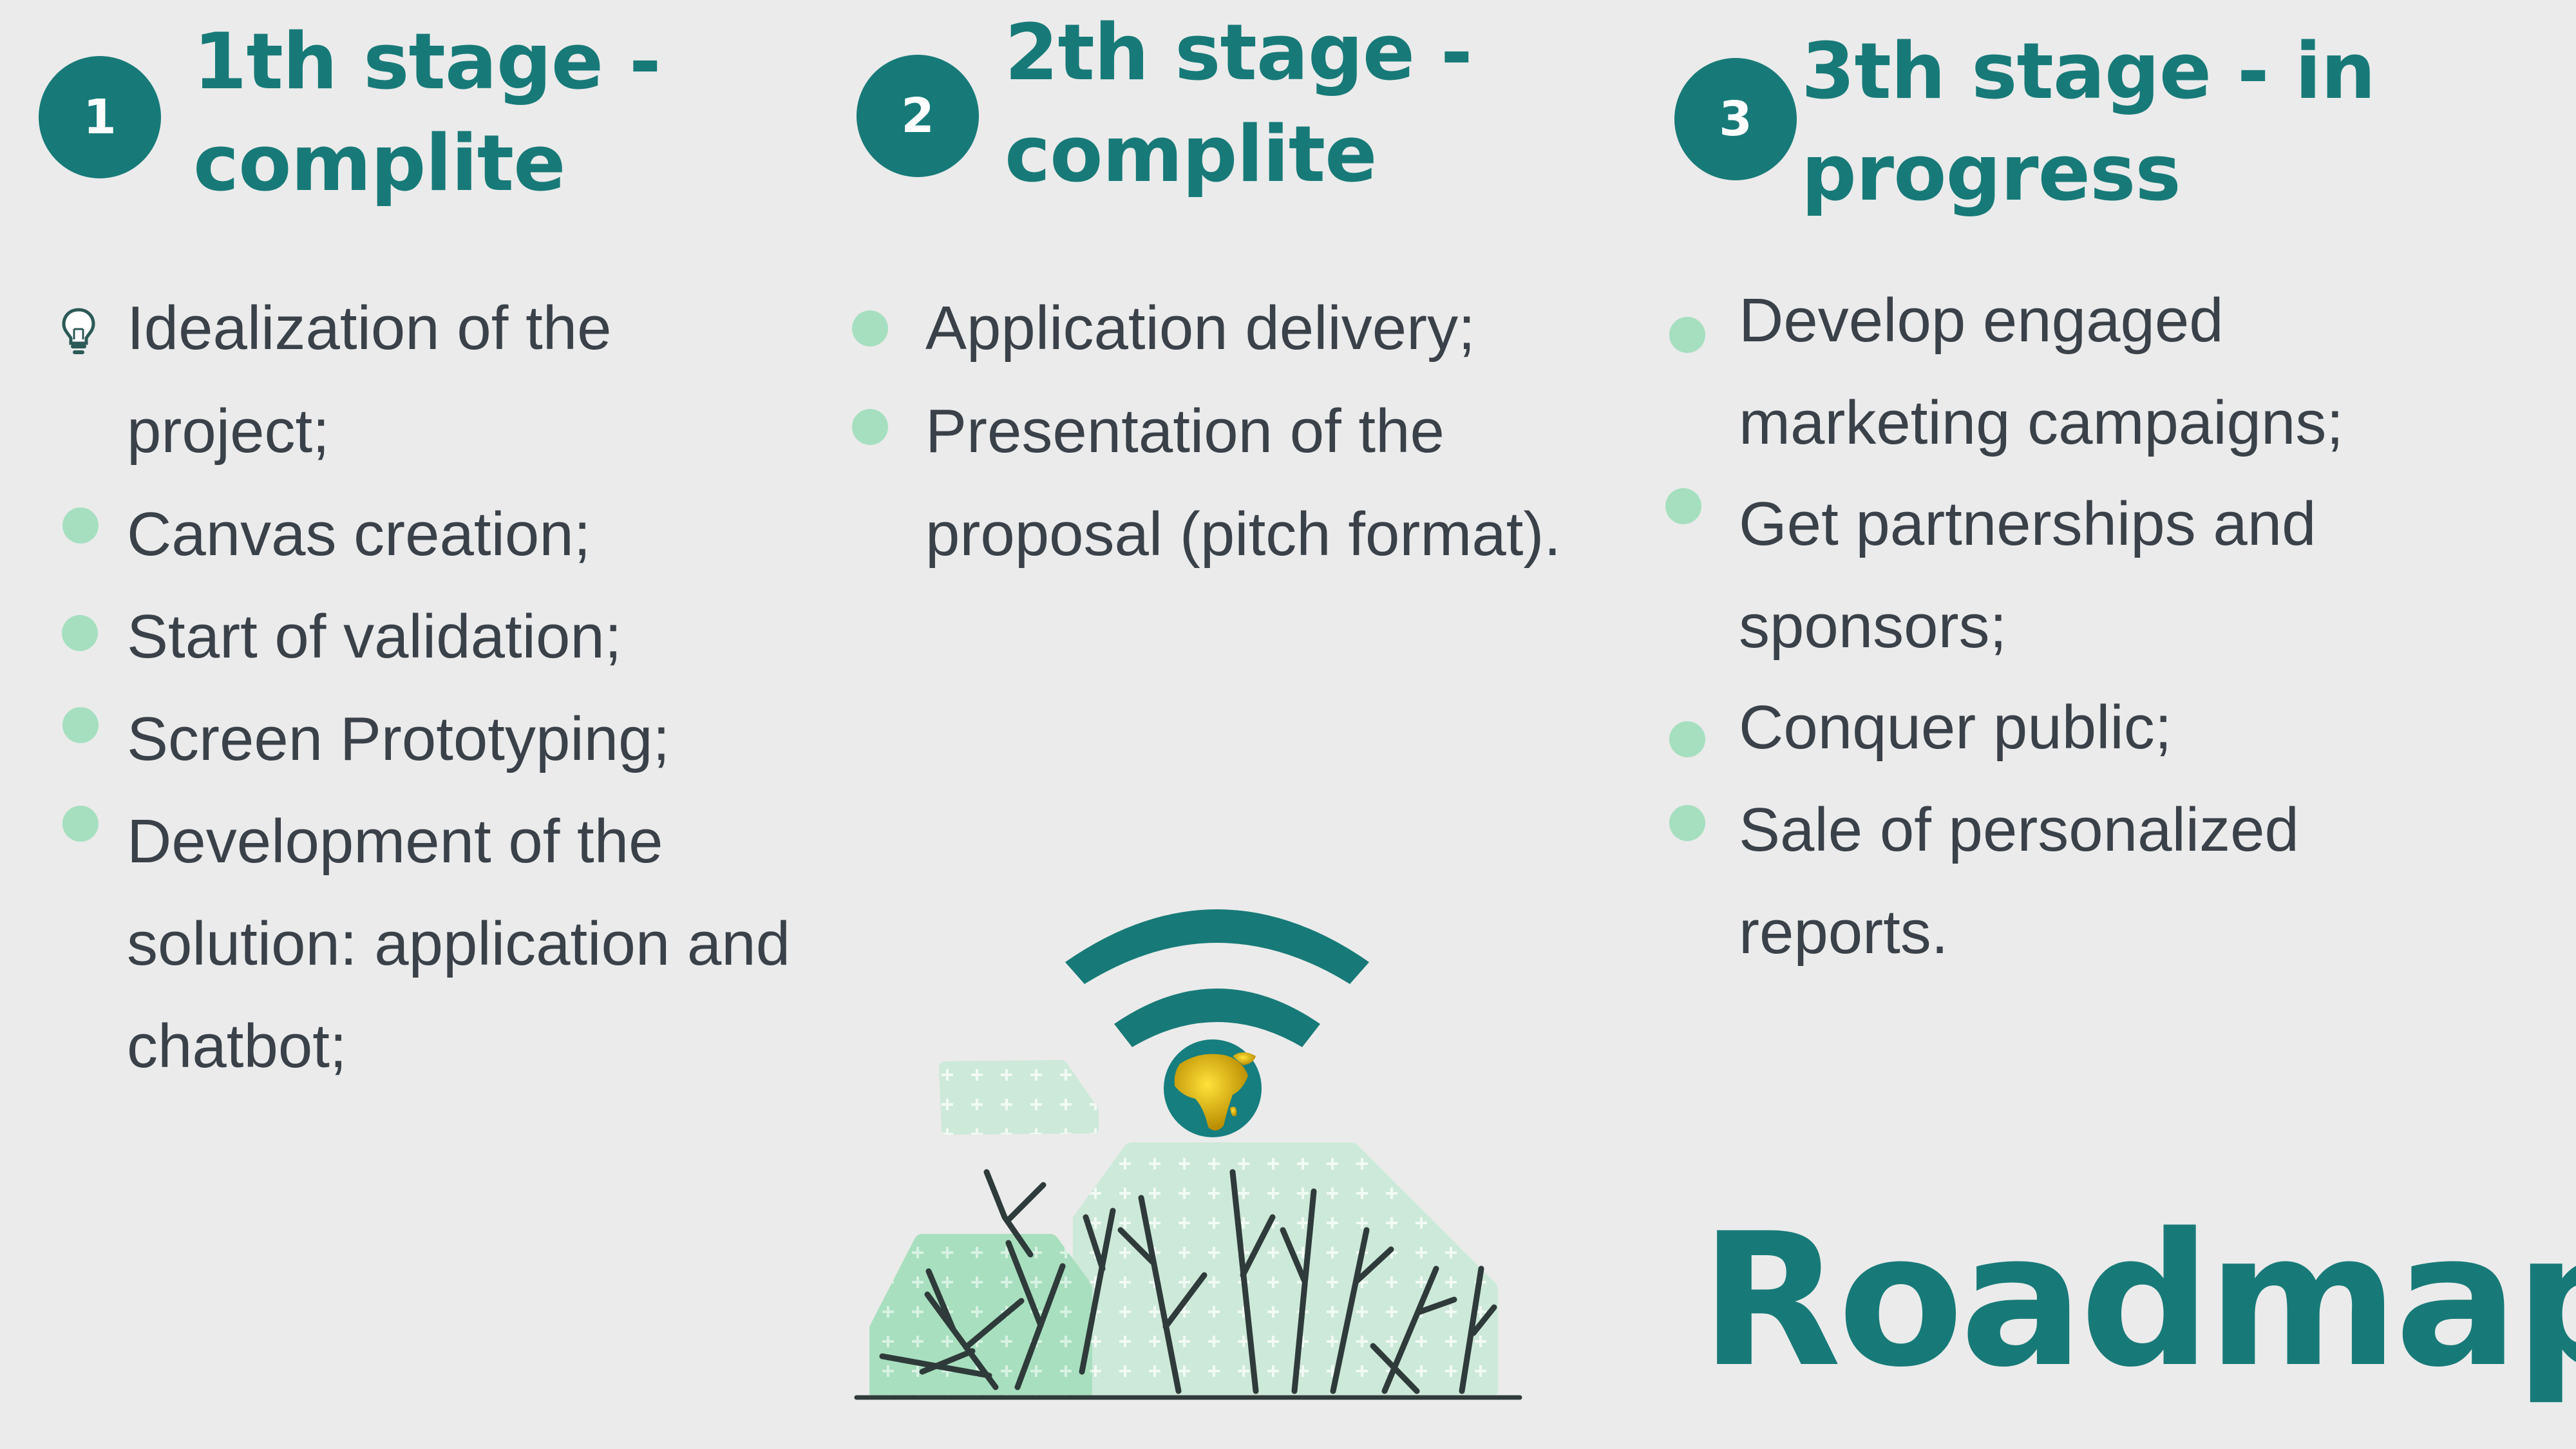  I want to click on stage-1-number-badge: 1, so click(100, 117).